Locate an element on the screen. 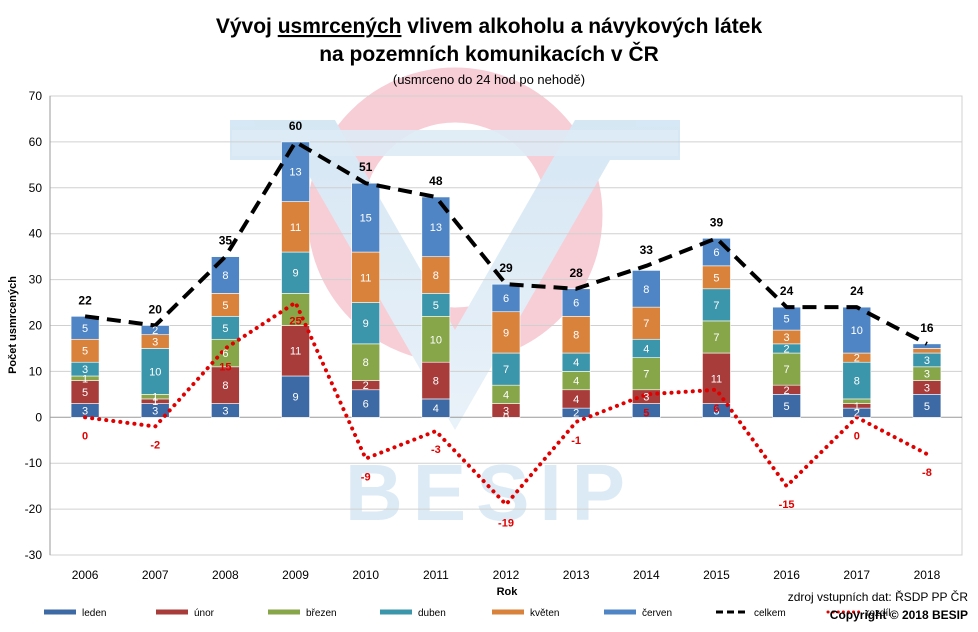  total-label: 22 is located at coordinates (85, 300).